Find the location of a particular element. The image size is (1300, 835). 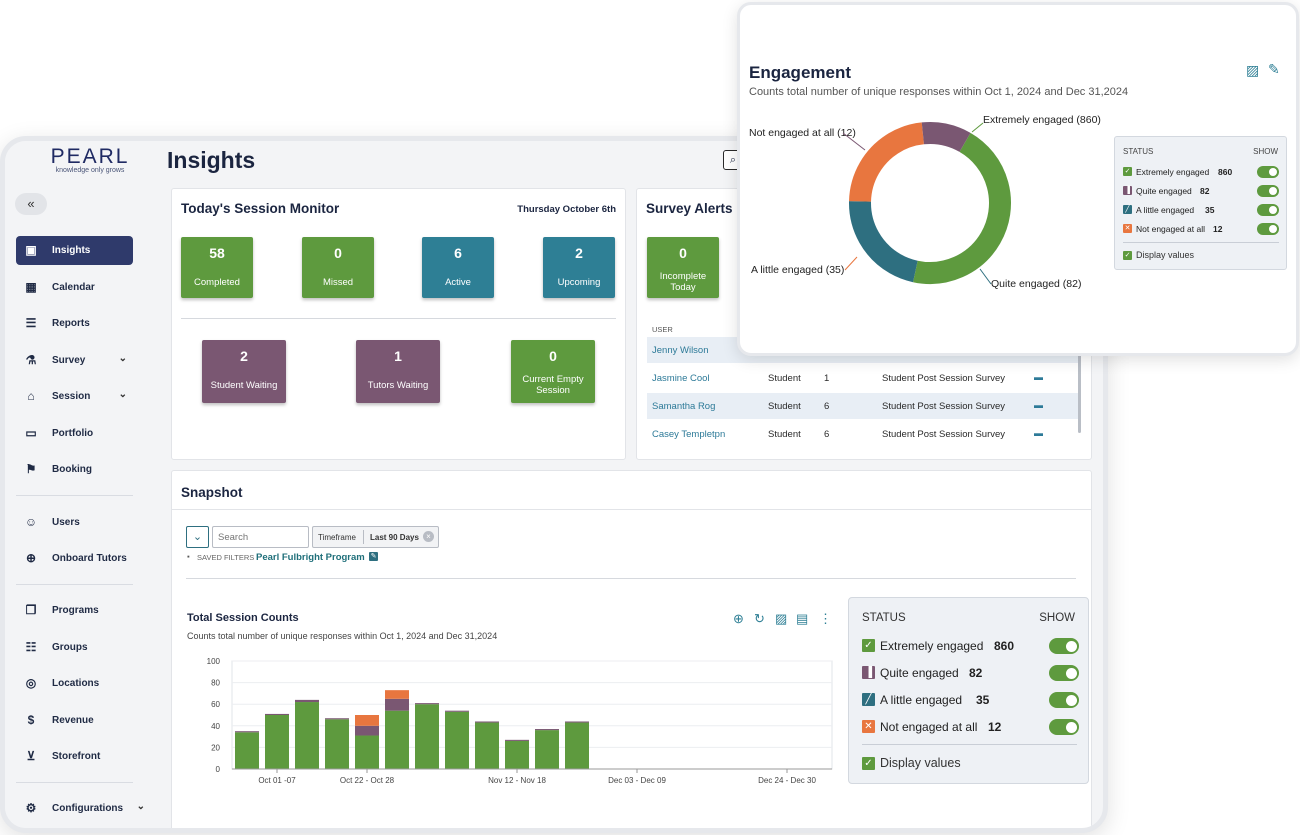

sidebar-item-reports: ☰ Reports is located at coordinates (74, 323).